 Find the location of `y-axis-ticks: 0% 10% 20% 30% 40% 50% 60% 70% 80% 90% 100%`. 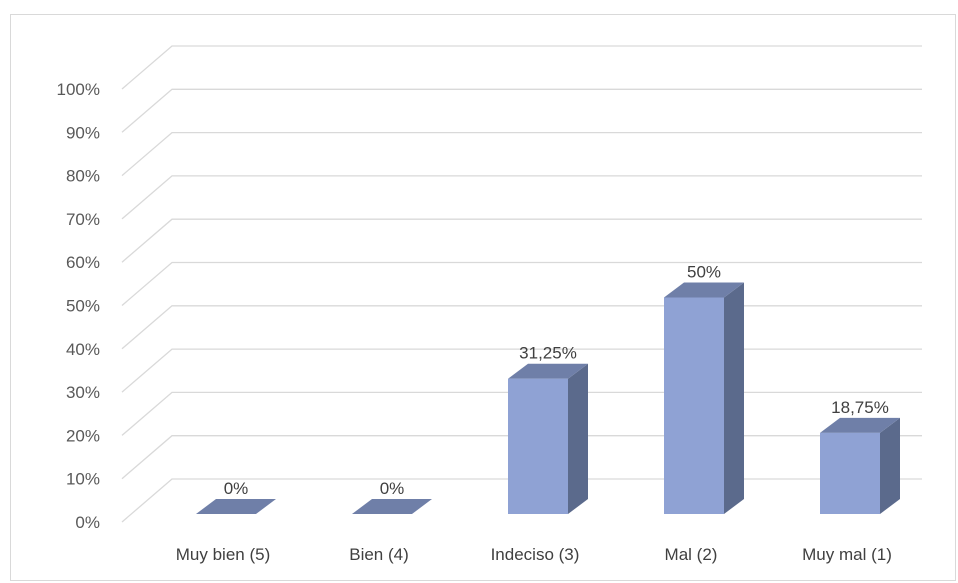

y-axis-ticks: 0% 10% 20% 30% 40% 50% 60% 70% 80% 90% 100% is located at coordinates (78, 306).